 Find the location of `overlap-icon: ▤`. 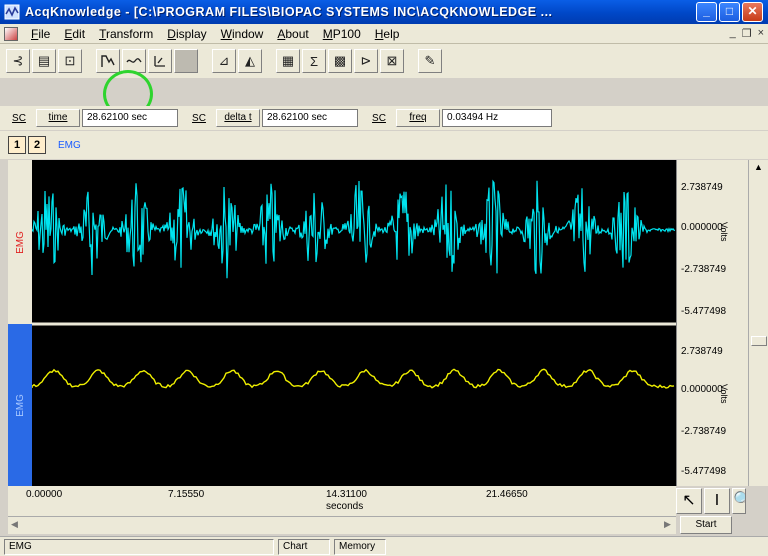

overlap-icon: ▤ is located at coordinates (44, 60).